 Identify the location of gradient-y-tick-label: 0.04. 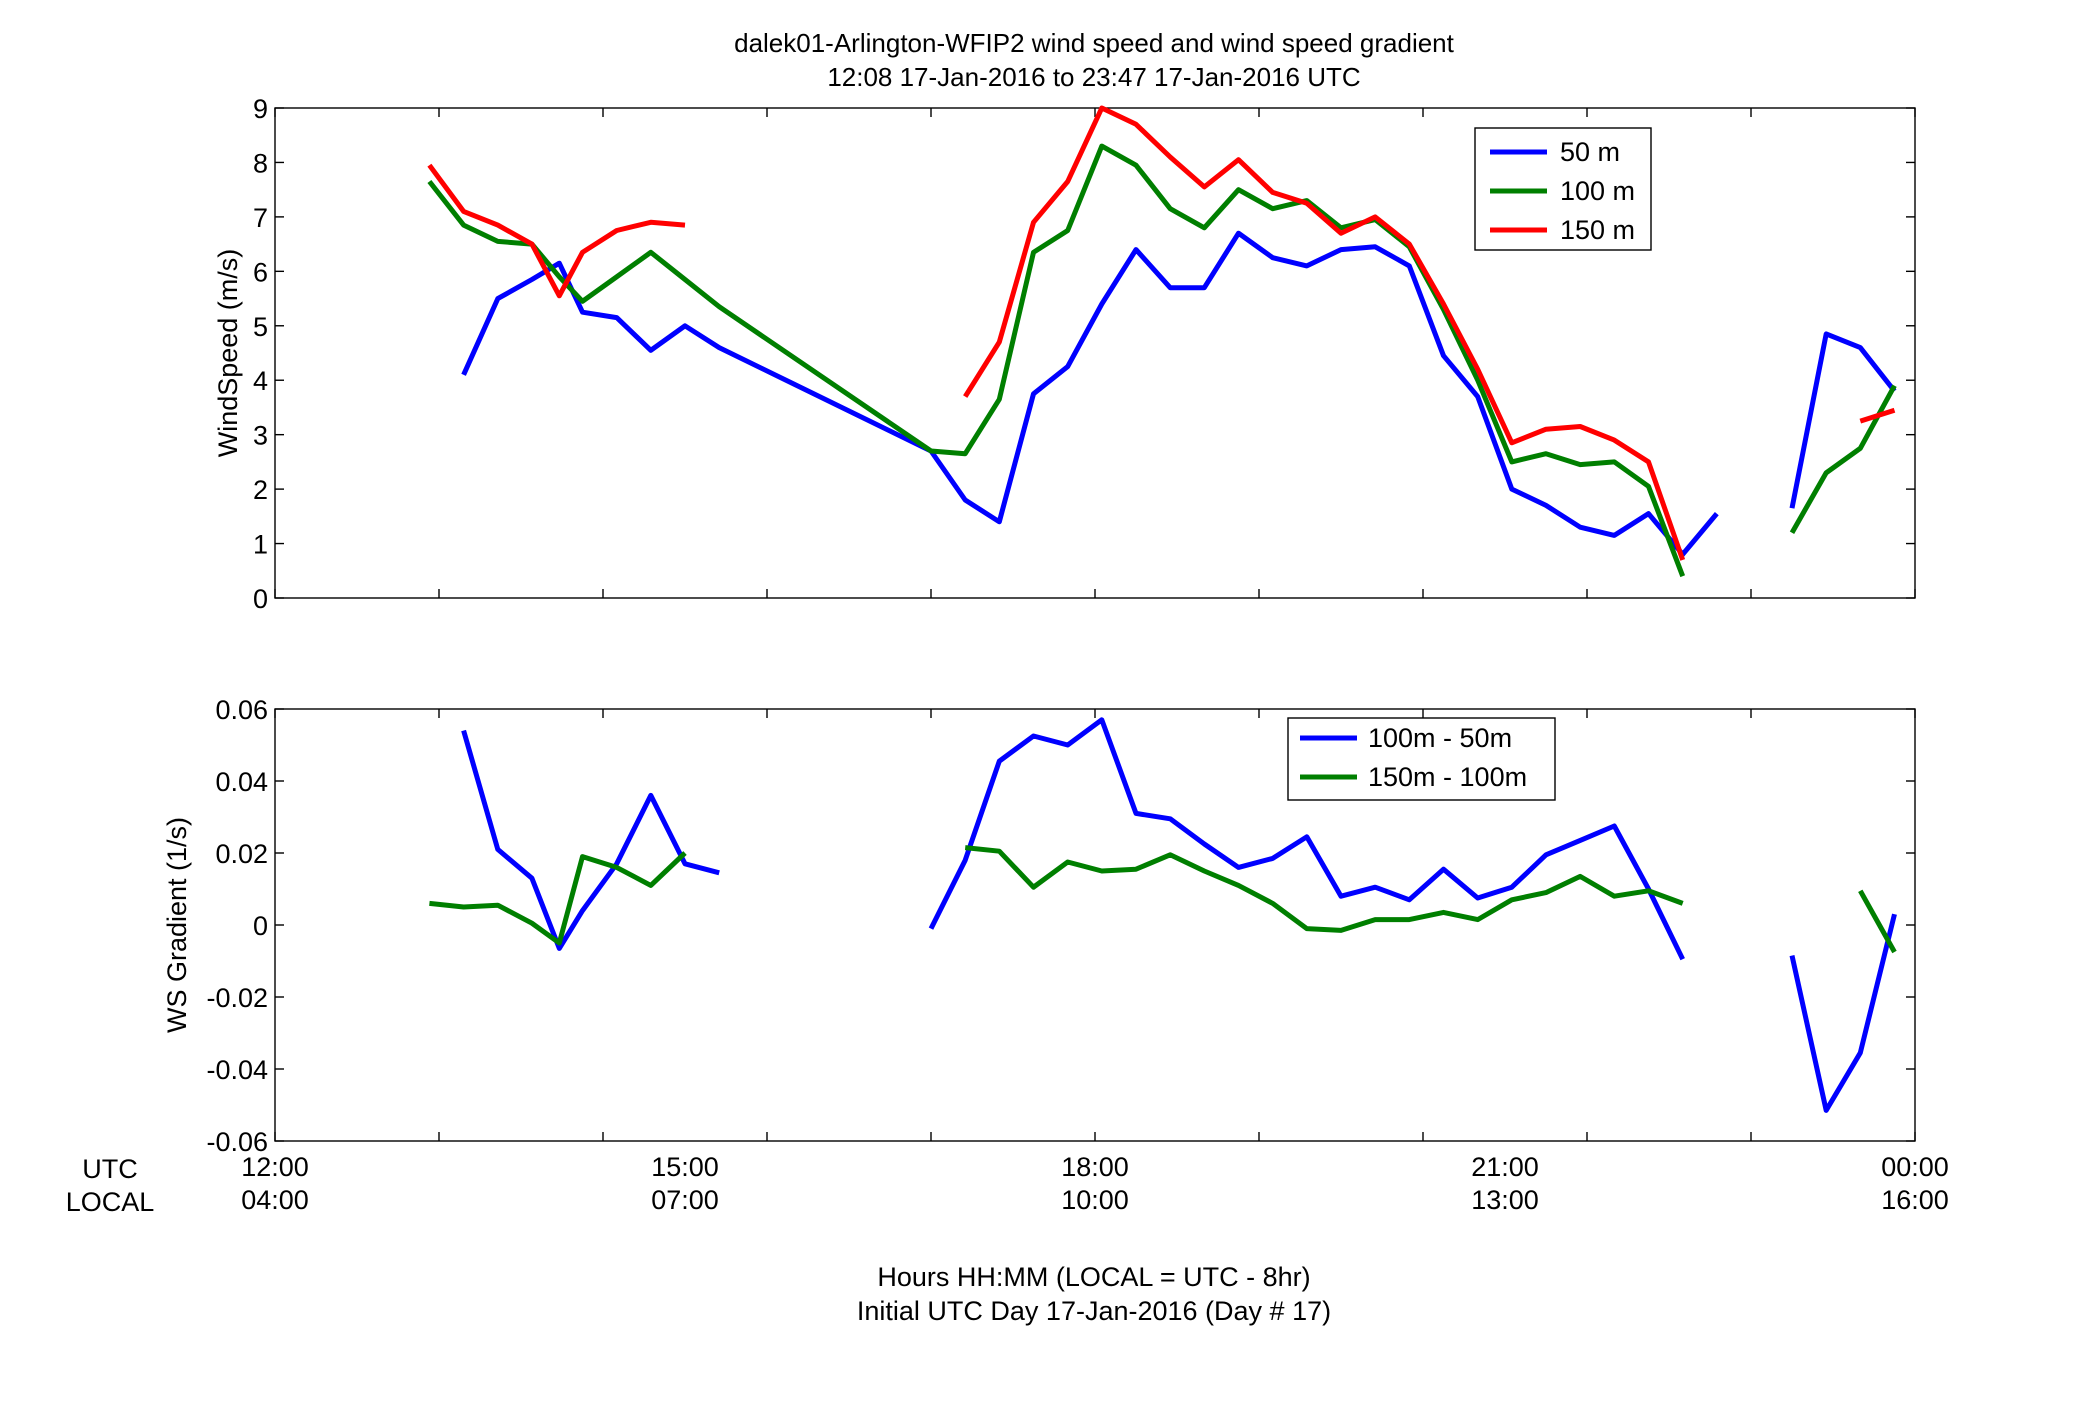
(241, 782).